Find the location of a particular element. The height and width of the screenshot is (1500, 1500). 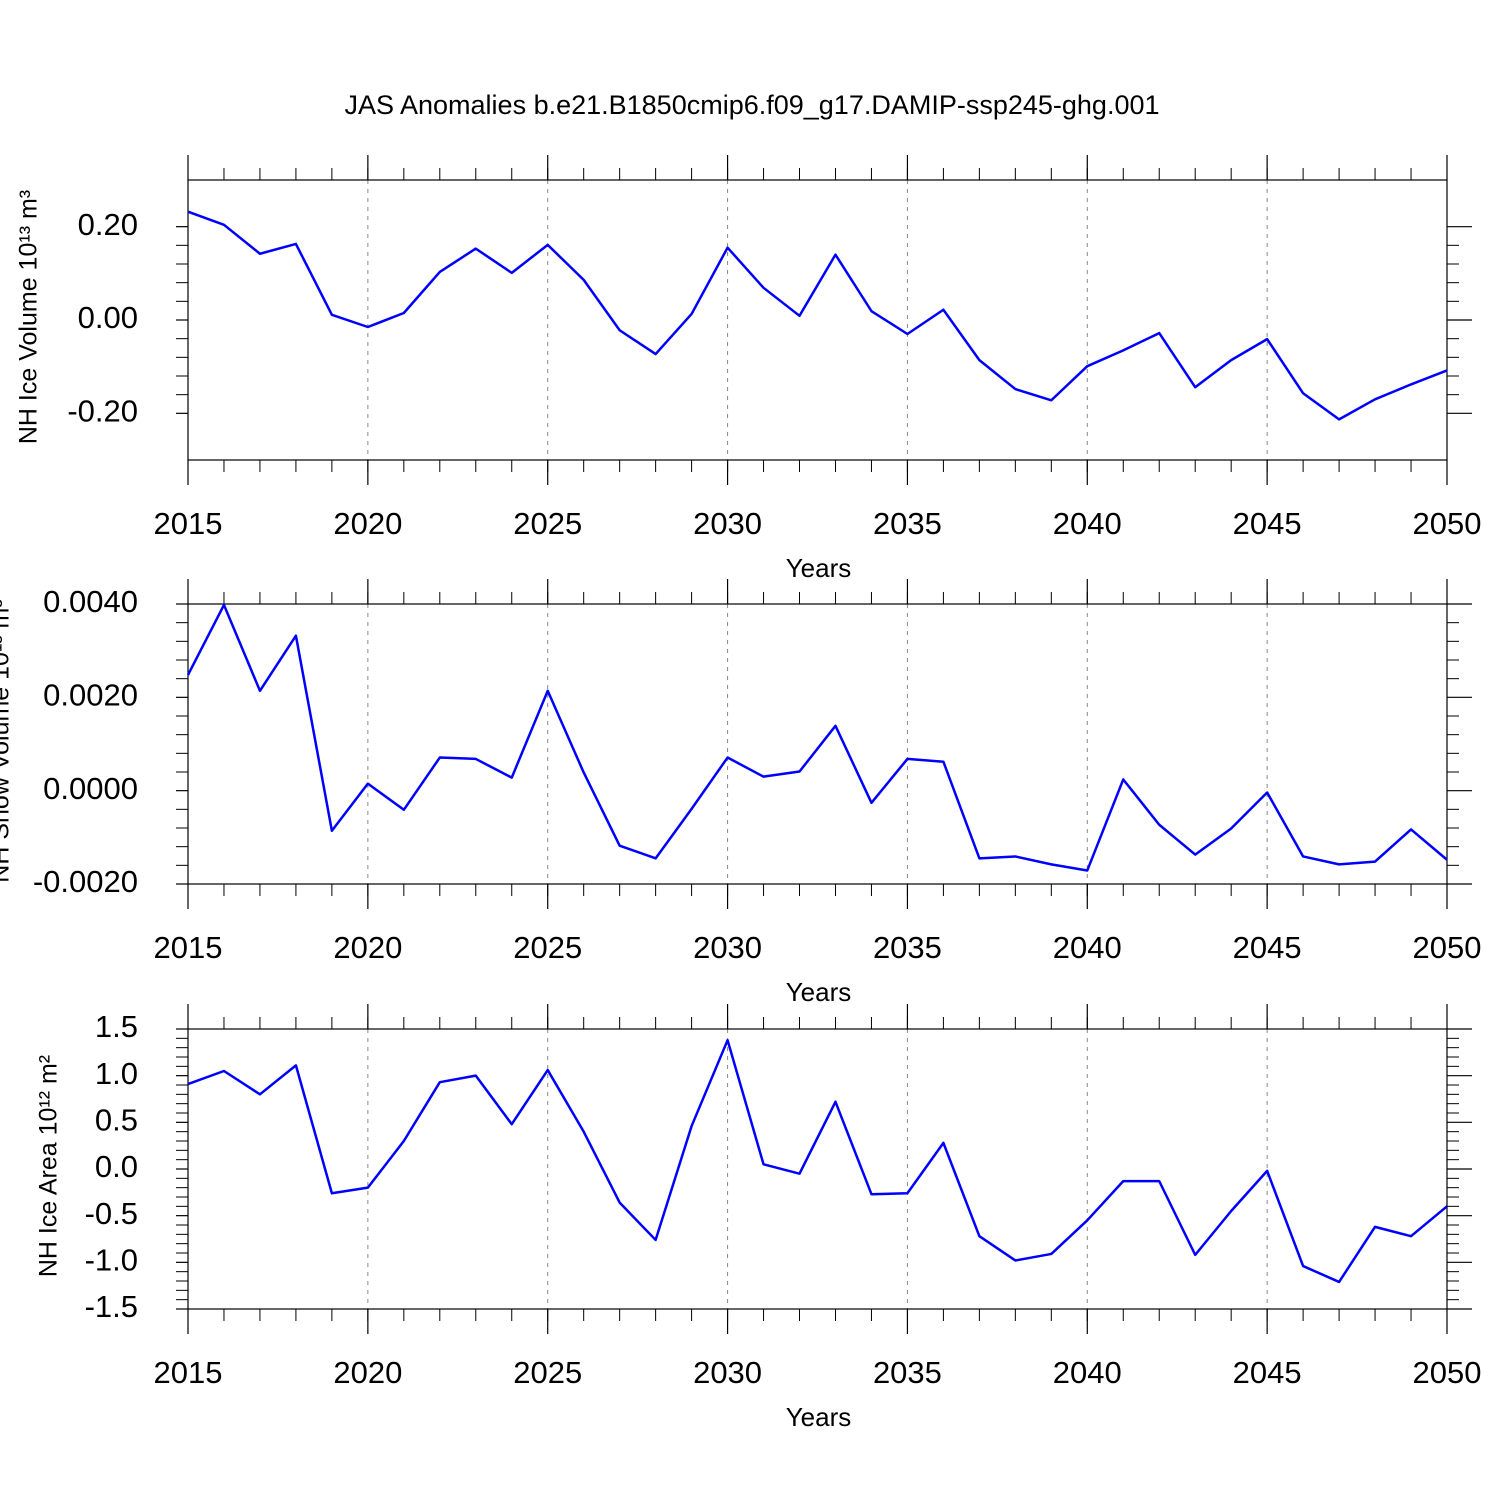

y-tick-label: 0.0040 is located at coordinates (90, 601).